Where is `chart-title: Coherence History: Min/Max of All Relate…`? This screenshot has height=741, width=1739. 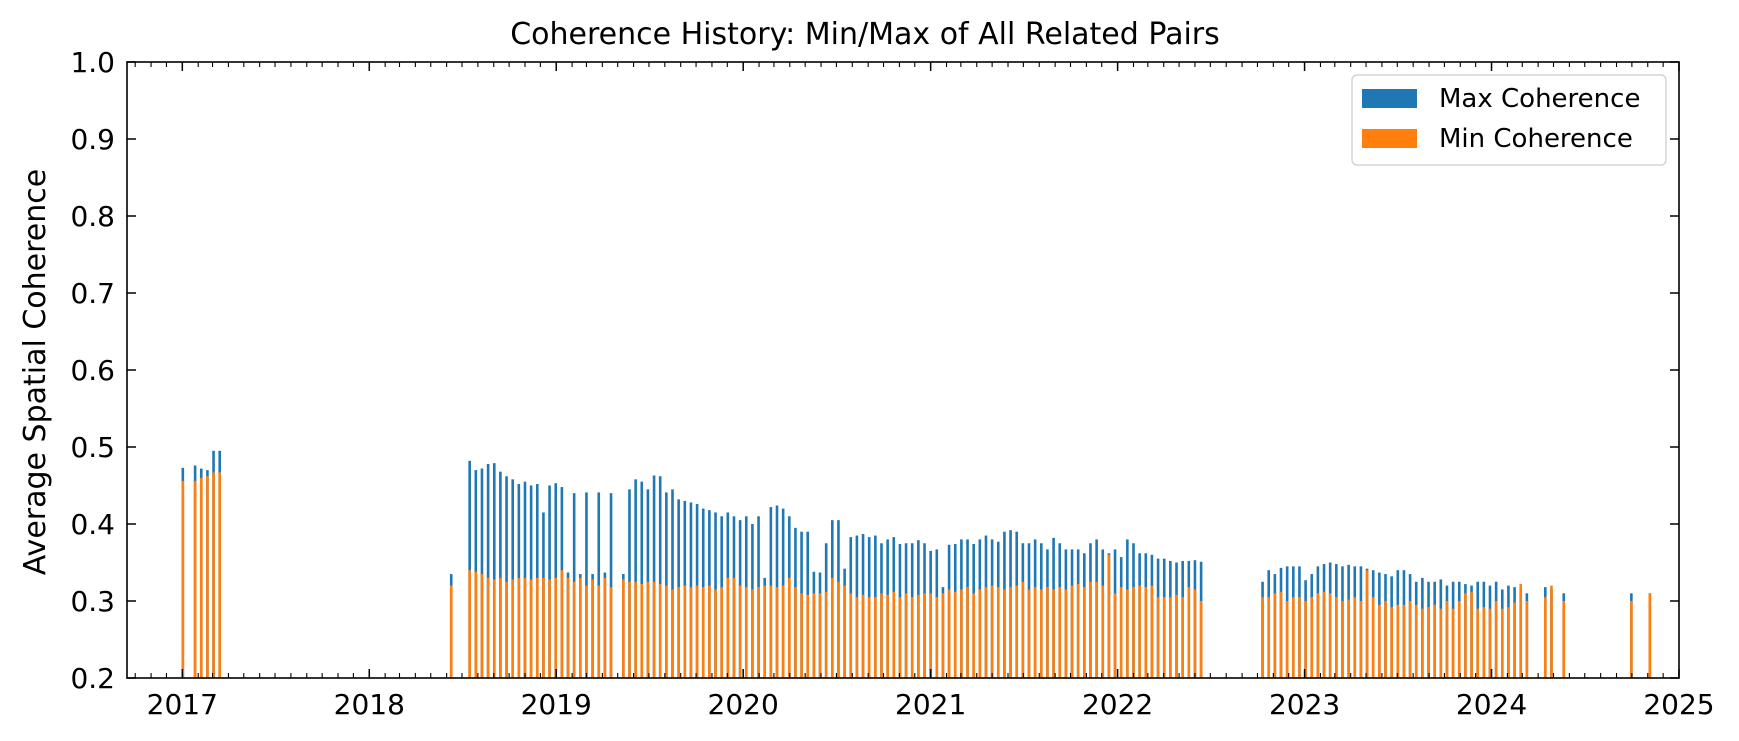
chart-title: Coherence History: Min/Max of All Relate… is located at coordinates (865, 34).